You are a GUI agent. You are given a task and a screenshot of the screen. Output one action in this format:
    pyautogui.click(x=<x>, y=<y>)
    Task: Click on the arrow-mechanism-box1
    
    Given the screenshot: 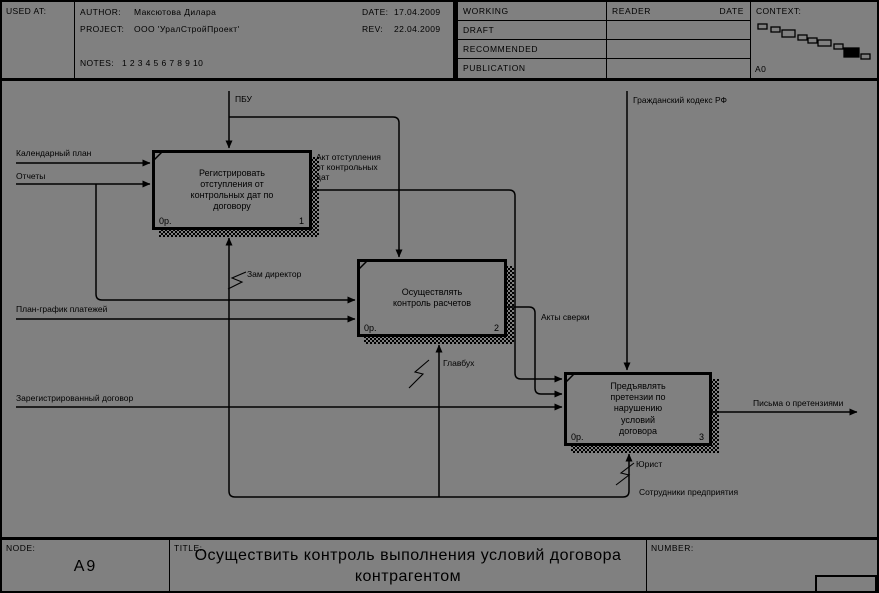 What is the action you would take?
    pyautogui.click(x=230, y=367)
    